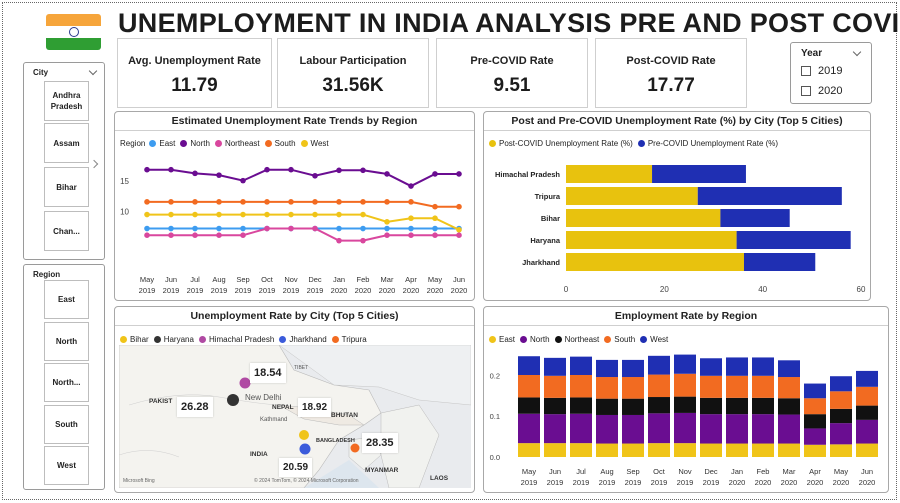 This screenshot has height=503, width=900. Describe the element at coordinates (66, 424) in the screenshot. I see `region-item-south: South` at that location.